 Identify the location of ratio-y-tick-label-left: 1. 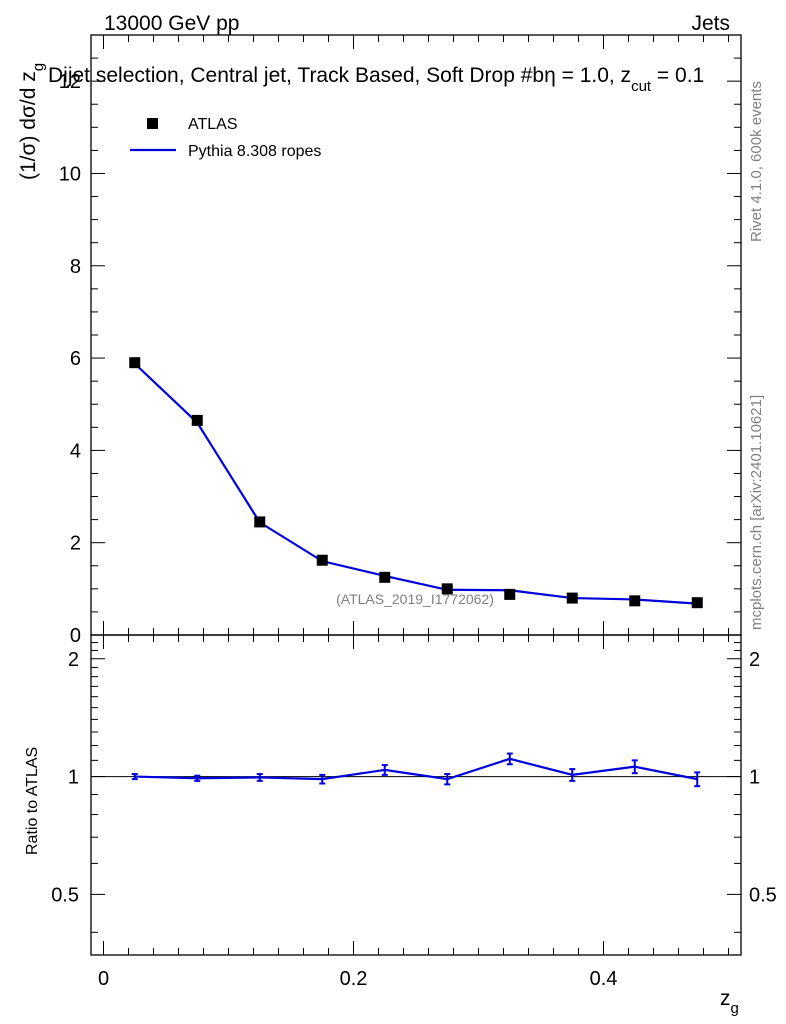
(73, 778).